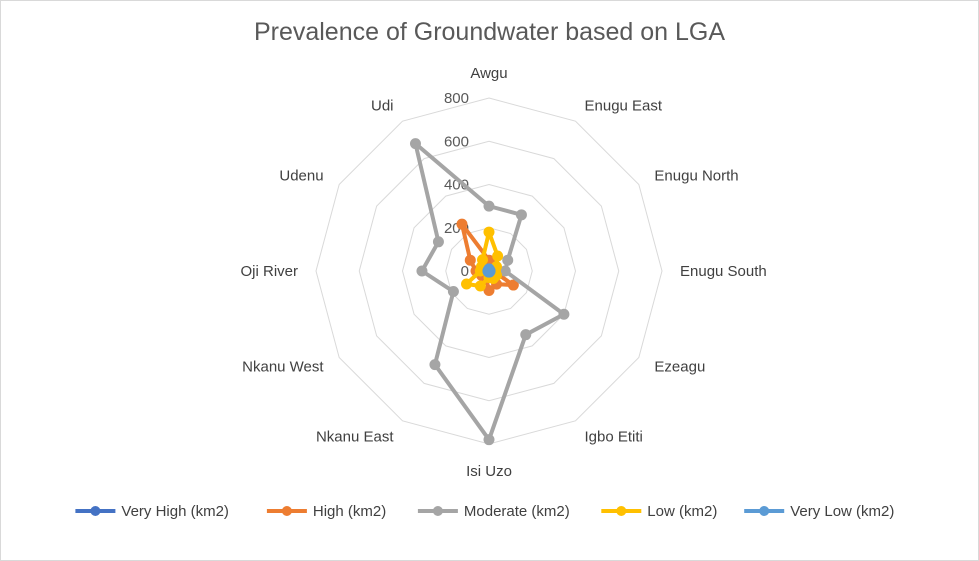 The width and height of the screenshot is (979, 561). Describe the element at coordinates (269, 271) in the screenshot. I see `category-label-oji-river: Oji River` at that location.